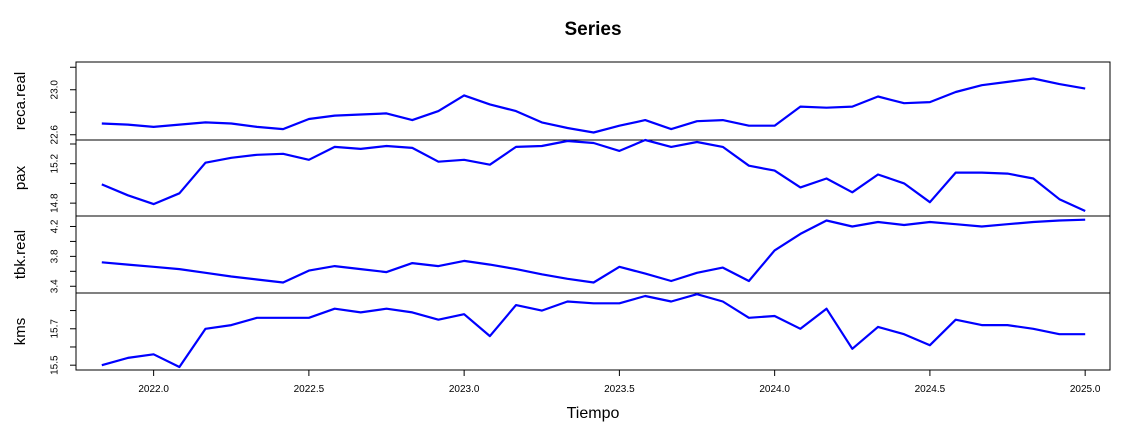 Image resolution: width=1147 pixels, height=446 pixels. I want to click on y-axis-label: reca.real, so click(20, 101).